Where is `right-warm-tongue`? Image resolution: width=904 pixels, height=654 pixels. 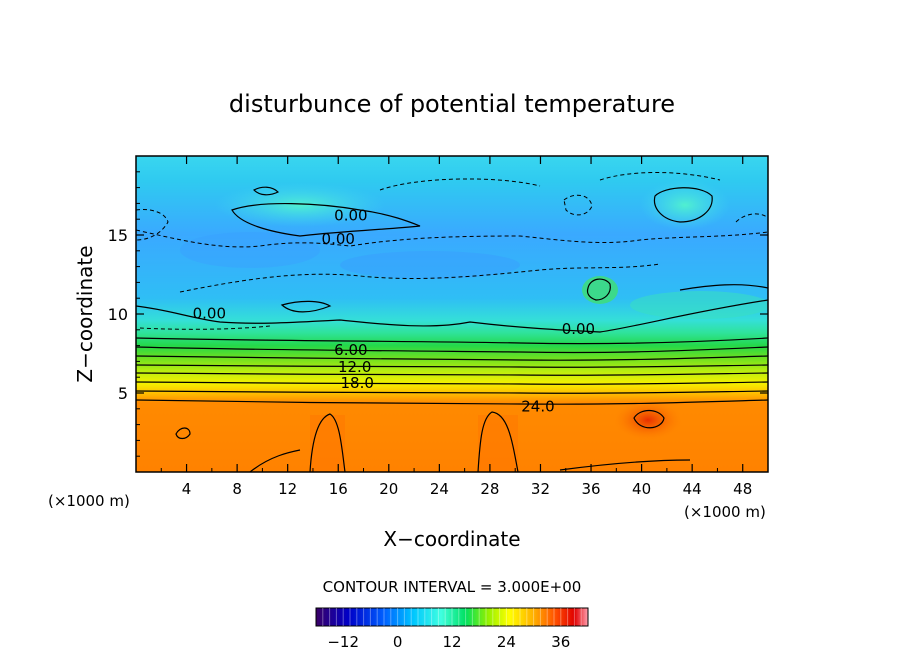 right-warm-tongue is located at coordinates (699, 305).